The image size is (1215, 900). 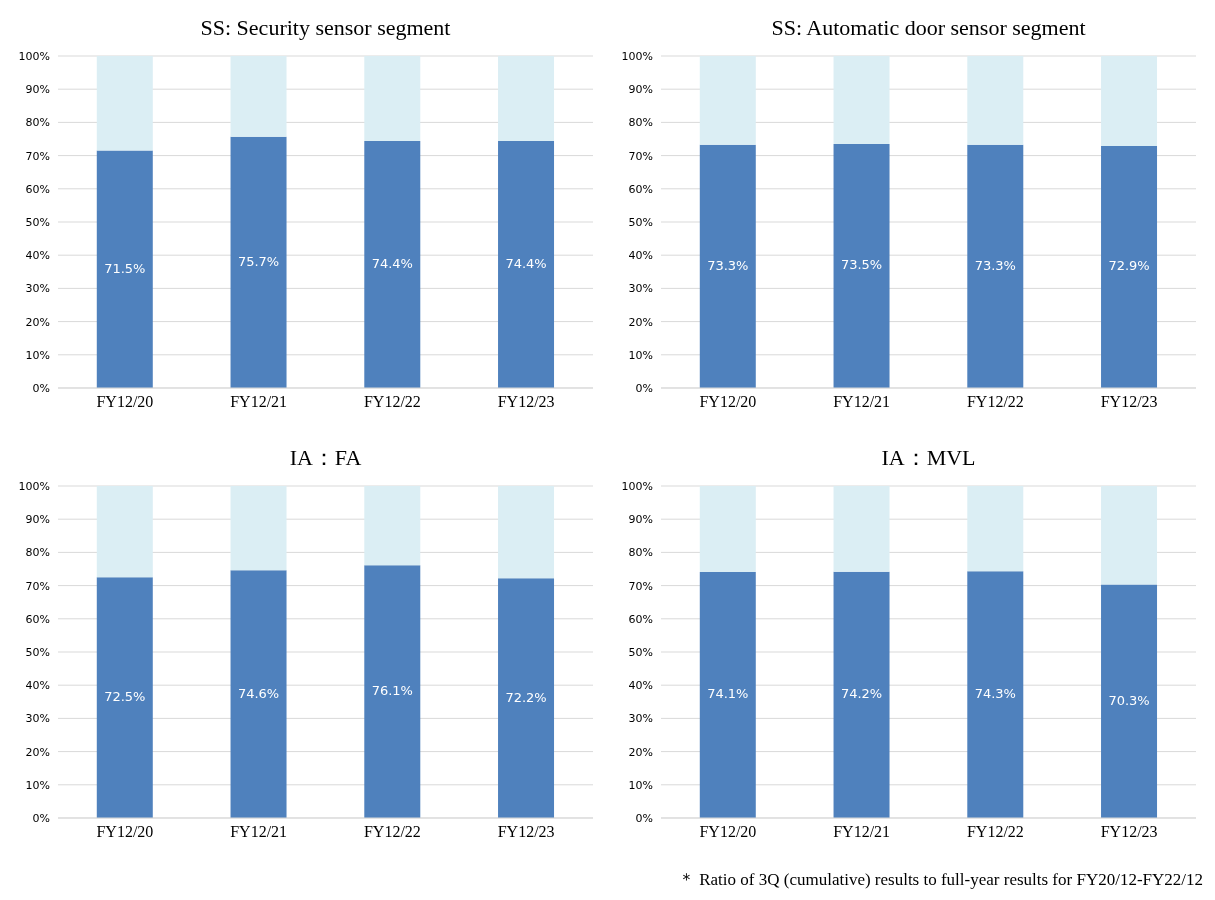 I want to click on chart-title: IA：MVL, so click(x=928, y=458).